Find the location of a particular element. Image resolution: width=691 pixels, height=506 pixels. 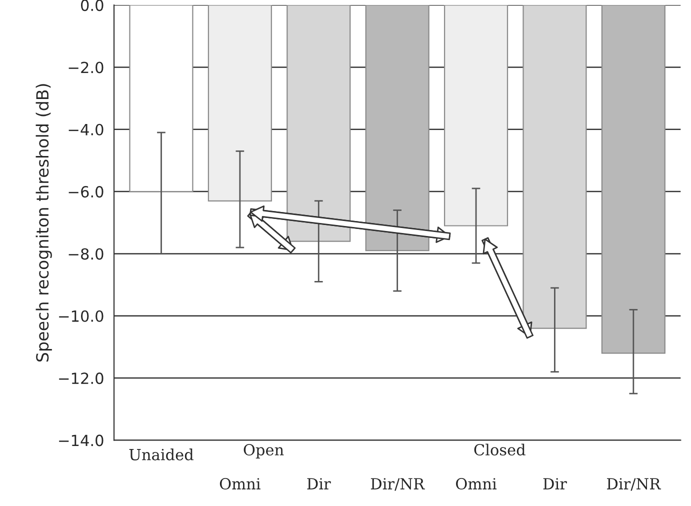

y-tick-label: −10.0 is located at coordinates (81, 316).